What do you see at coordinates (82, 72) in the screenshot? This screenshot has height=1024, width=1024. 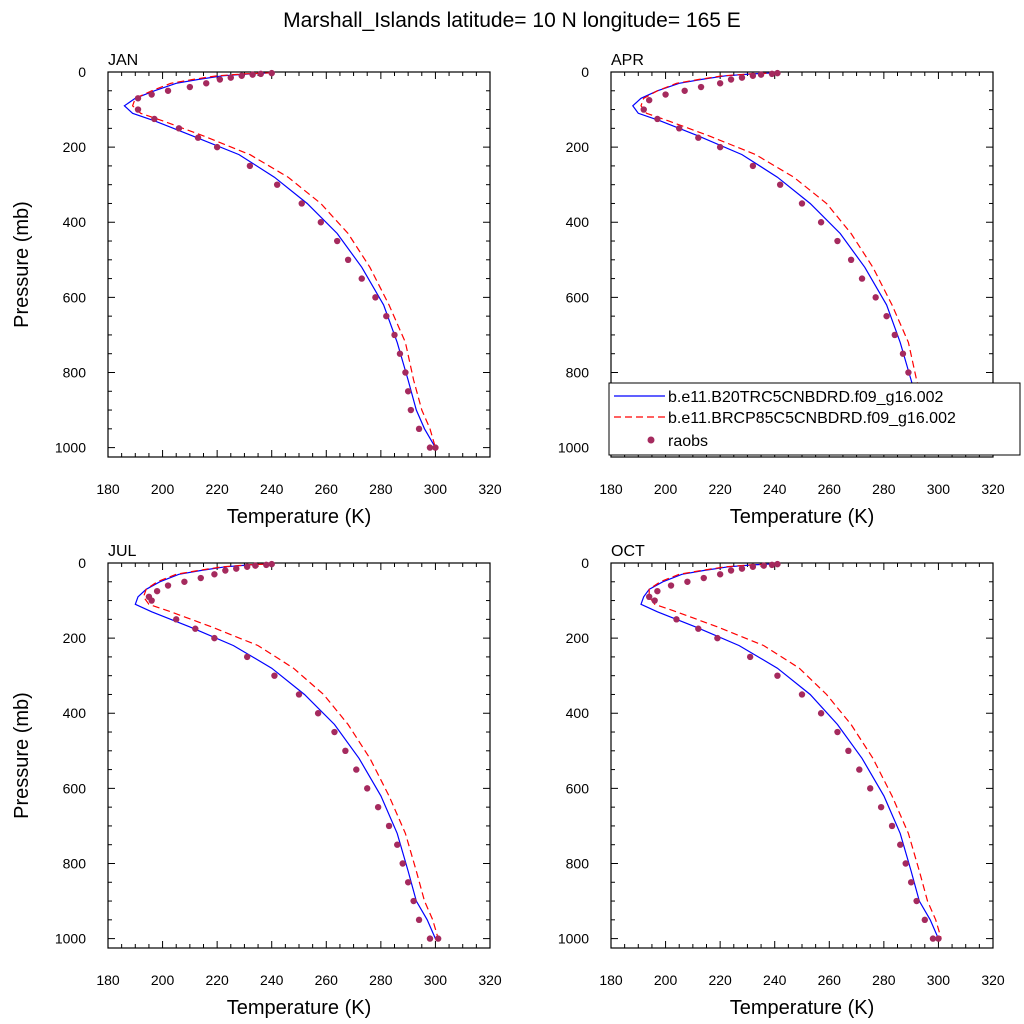 I see `y-tick-label: 0` at bounding box center [82, 72].